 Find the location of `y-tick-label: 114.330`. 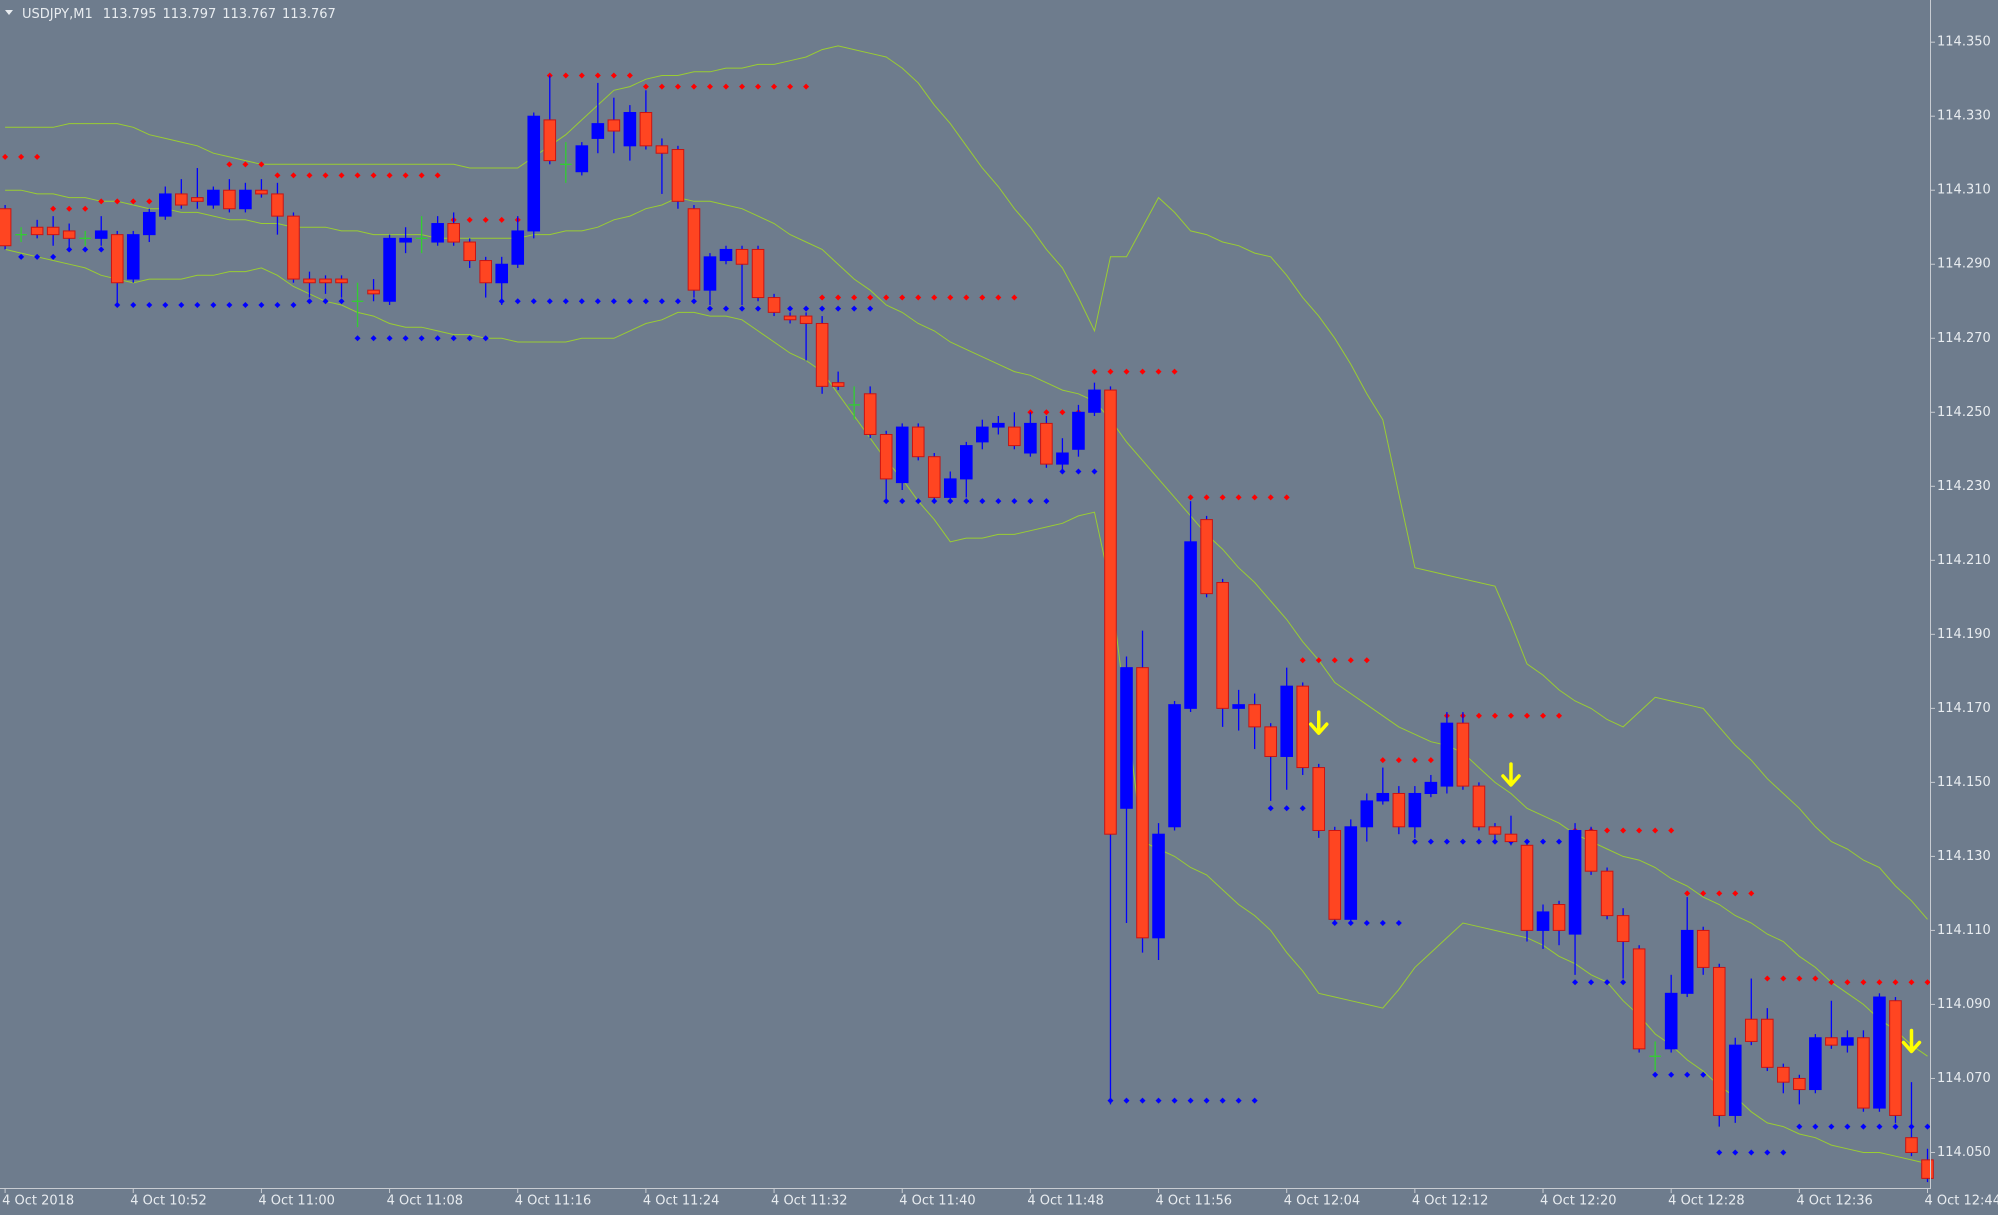

y-tick-label: 114.330 is located at coordinates (1964, 116).